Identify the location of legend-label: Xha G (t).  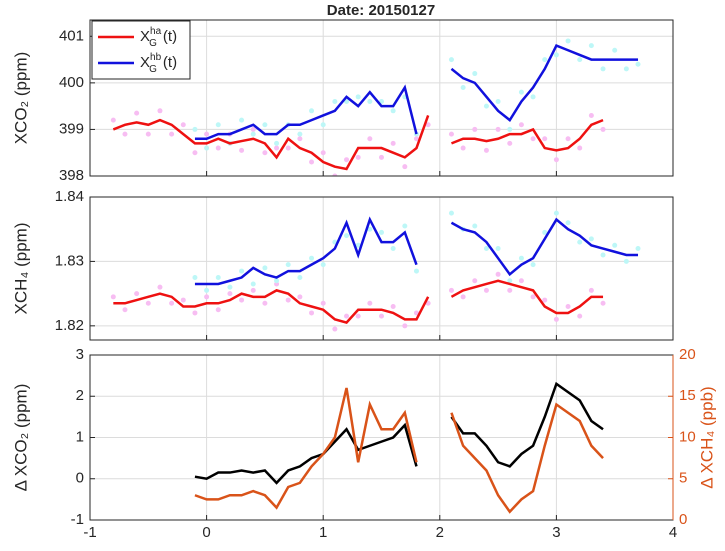
(158, 37).